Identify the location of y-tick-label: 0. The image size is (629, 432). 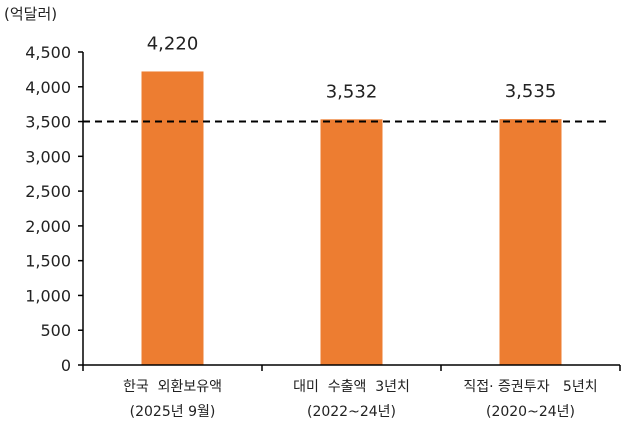
(66, 365).